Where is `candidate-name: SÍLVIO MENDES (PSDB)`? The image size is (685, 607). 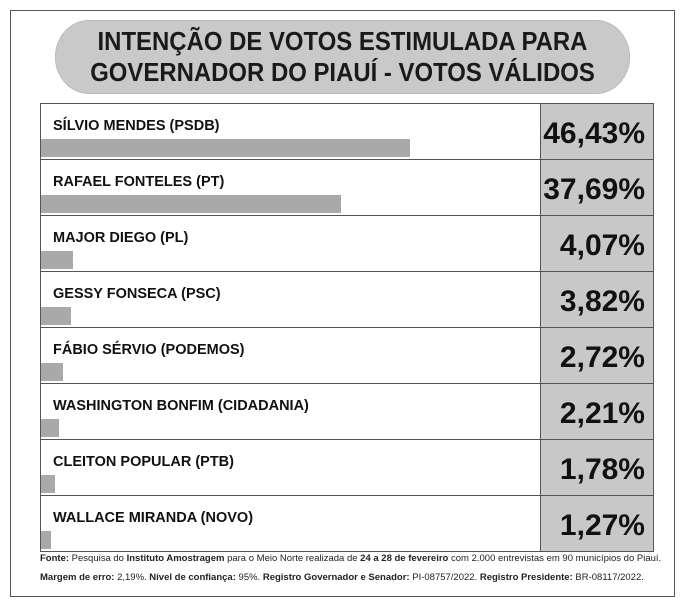
candidate-name: SÍLVIO MENDES (PSDB) is located at coordinates (136, 126).